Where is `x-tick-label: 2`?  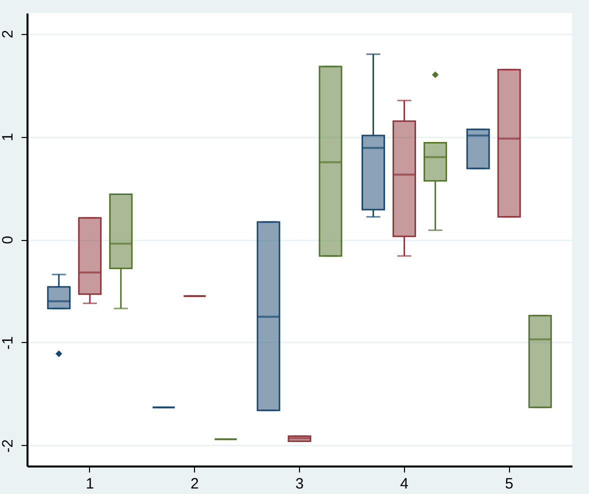 x-tick-label: 2 is located at coordinates (194, 484).